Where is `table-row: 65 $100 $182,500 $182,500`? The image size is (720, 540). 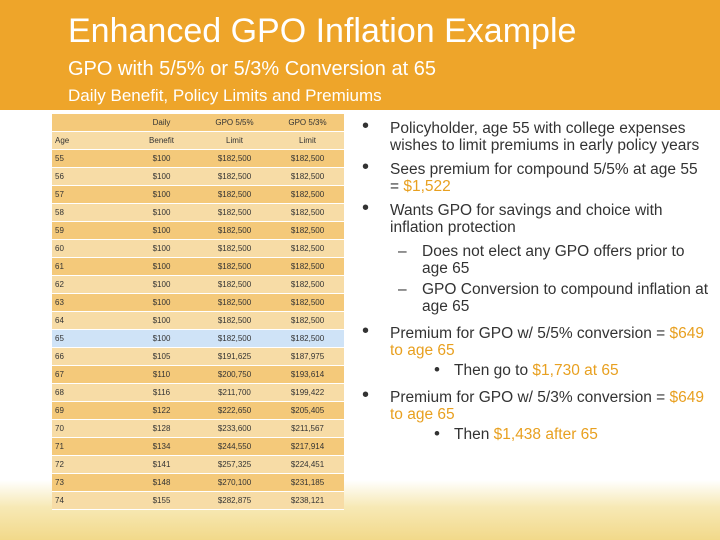
table-row: 65 $100 $182,500 $182,500 is located at coordinates (198, 338).